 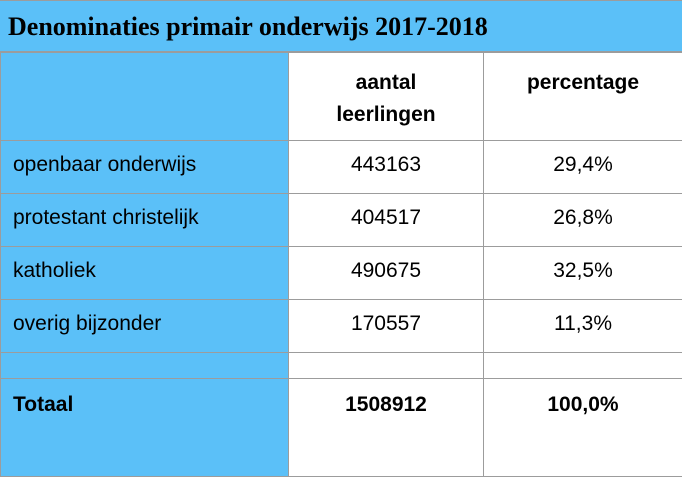 What do you see at coordinates (386, 167) in the screenshot?
I see `row-count: 443163` at bounding box center [386, 167].